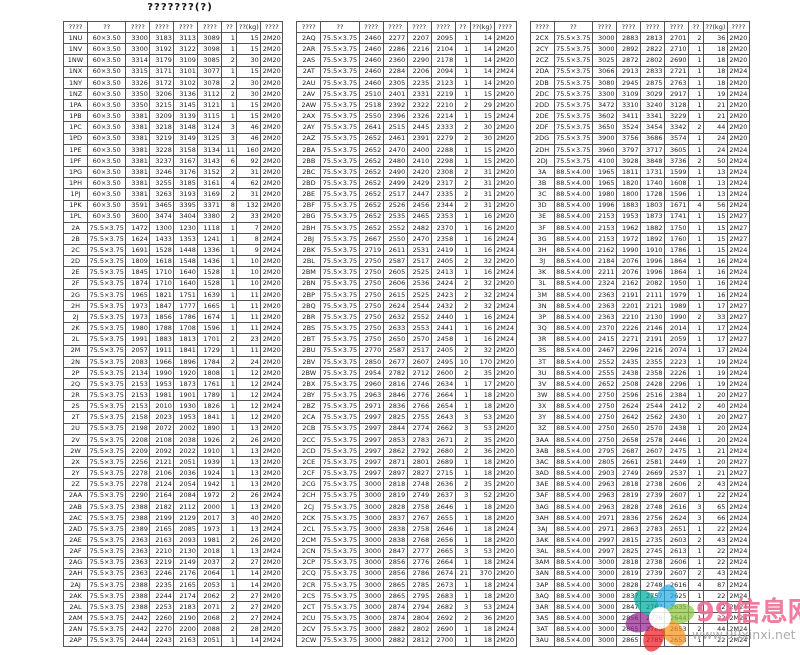 The image size is (800, 655). What do you see at coordinates (639, 395) in the screenshot?
I see `table-row: 3W 88.5×4.00 2750 2596 2516 2384 1 20 2M27` at bounding box center [639, 395].